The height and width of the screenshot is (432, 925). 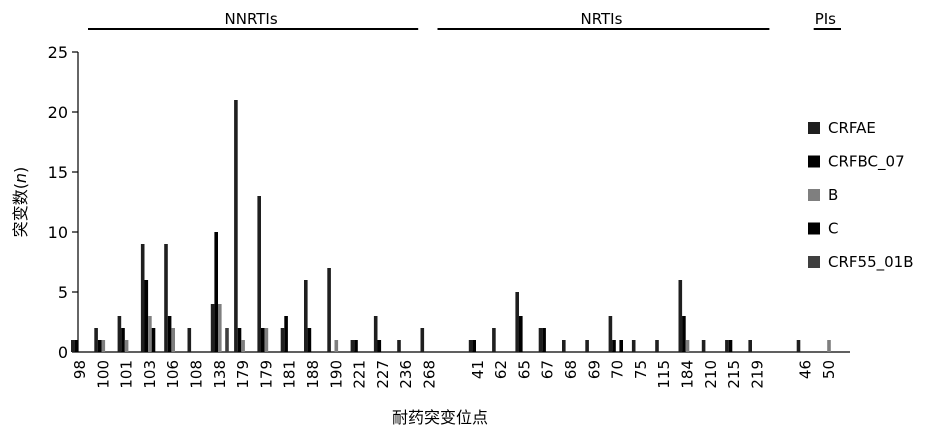 What do you see at coordinates (806, 369) in the screenshot?
I see `x-tick-label: 46` at bounding box center [806, 369].